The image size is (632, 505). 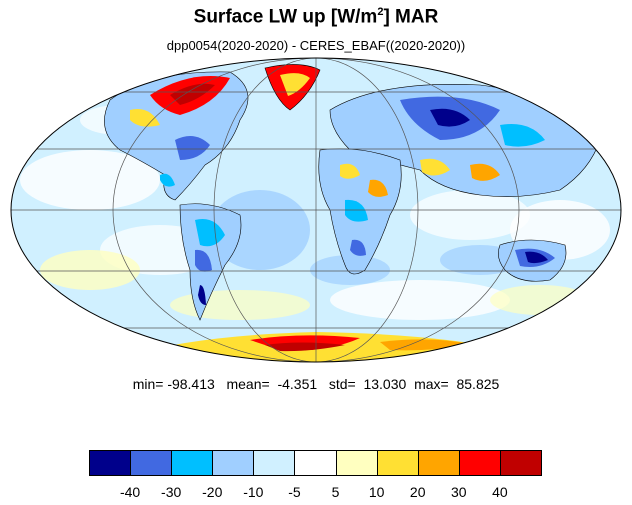 What do you see at coordinates (500, 492) in the screenshot?
I see `colorbar-tick-label: 40` at bounding box center [500, 492].